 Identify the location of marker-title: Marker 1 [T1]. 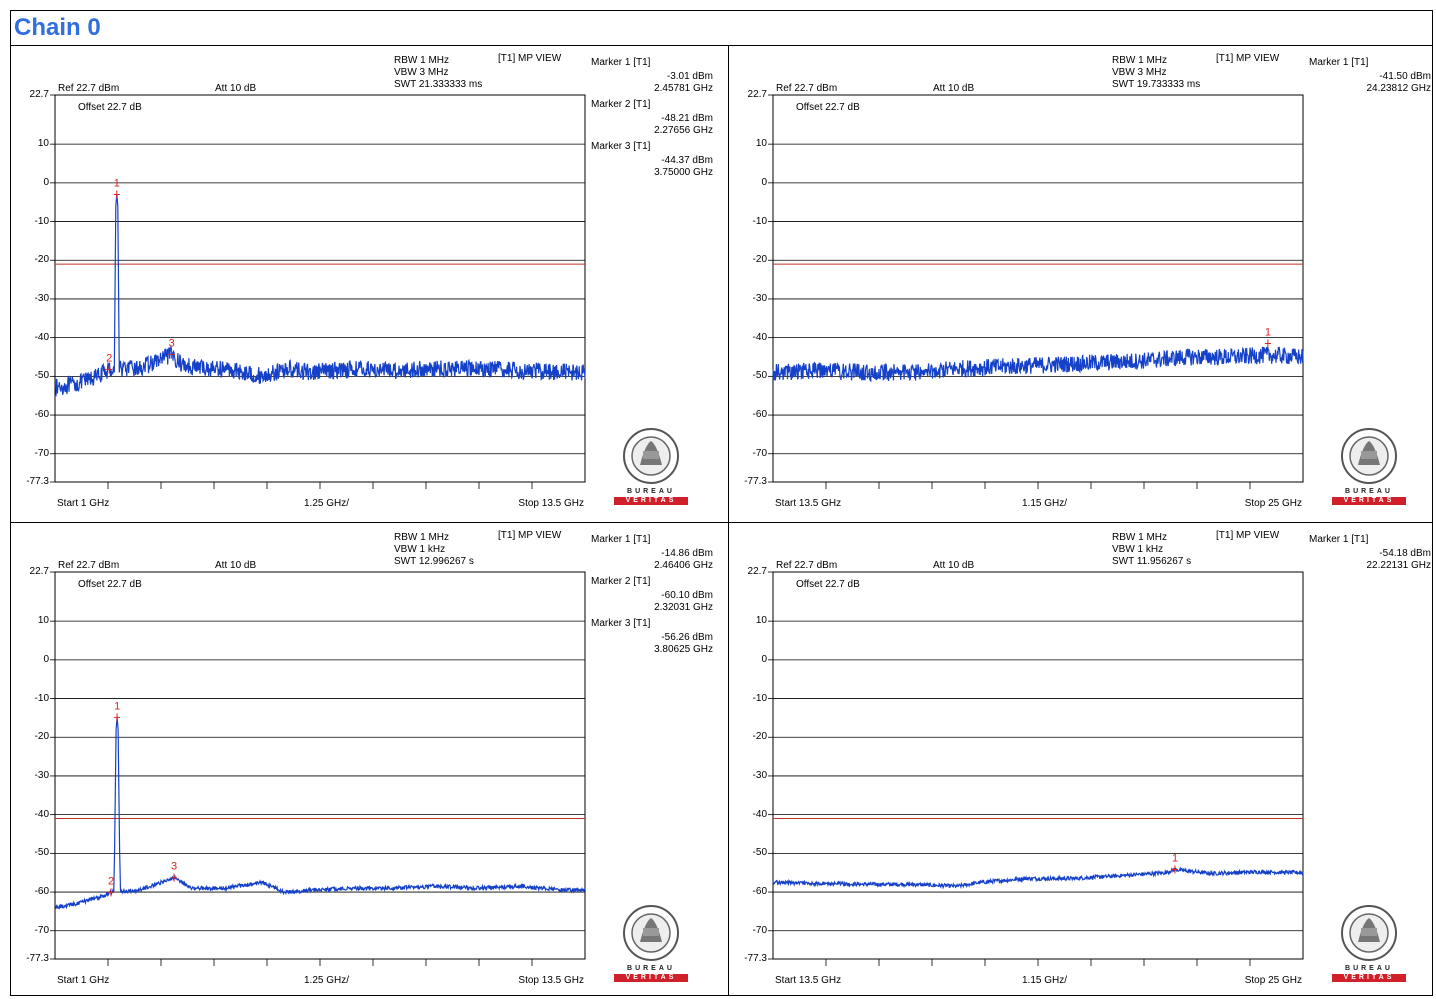
(621, 539).